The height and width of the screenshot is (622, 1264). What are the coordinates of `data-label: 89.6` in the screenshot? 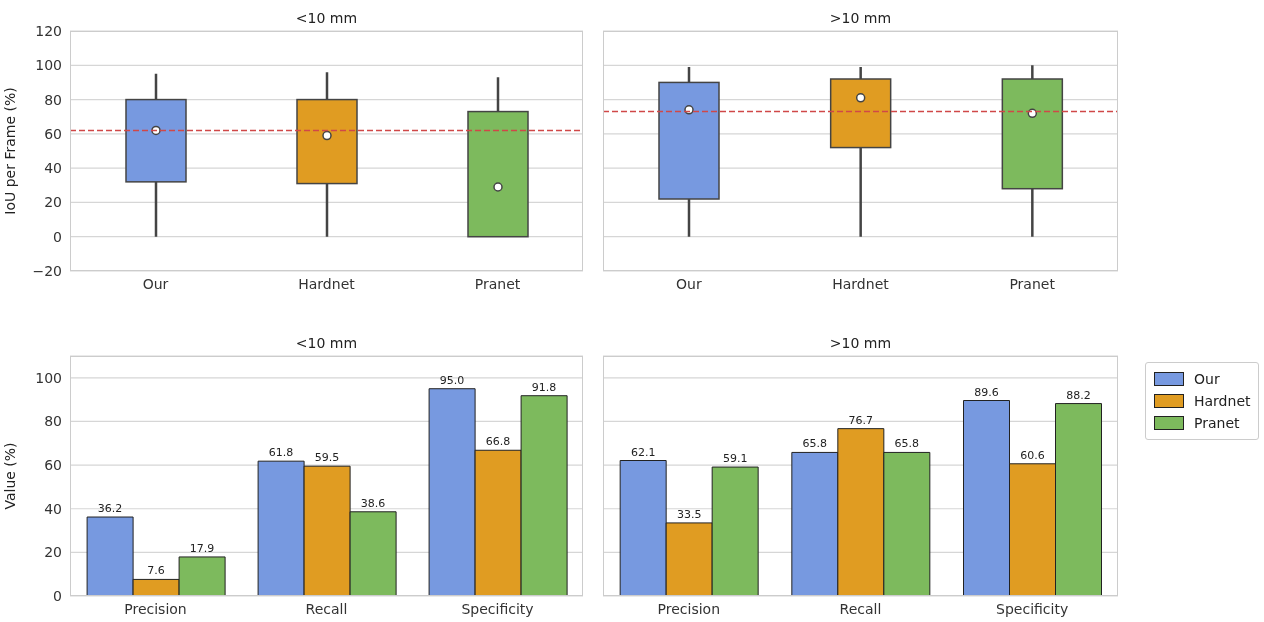 It's located at (986, 392).